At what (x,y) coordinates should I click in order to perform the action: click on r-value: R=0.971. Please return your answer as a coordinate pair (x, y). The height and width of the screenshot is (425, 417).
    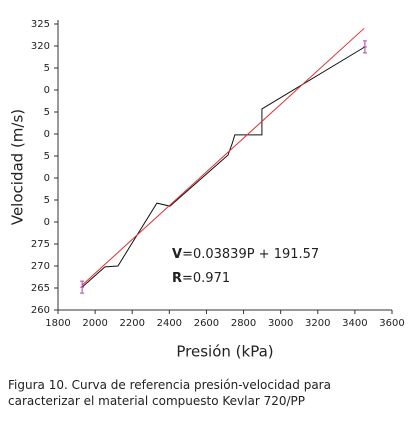
    Looking at the image, I should click on (201, 278).